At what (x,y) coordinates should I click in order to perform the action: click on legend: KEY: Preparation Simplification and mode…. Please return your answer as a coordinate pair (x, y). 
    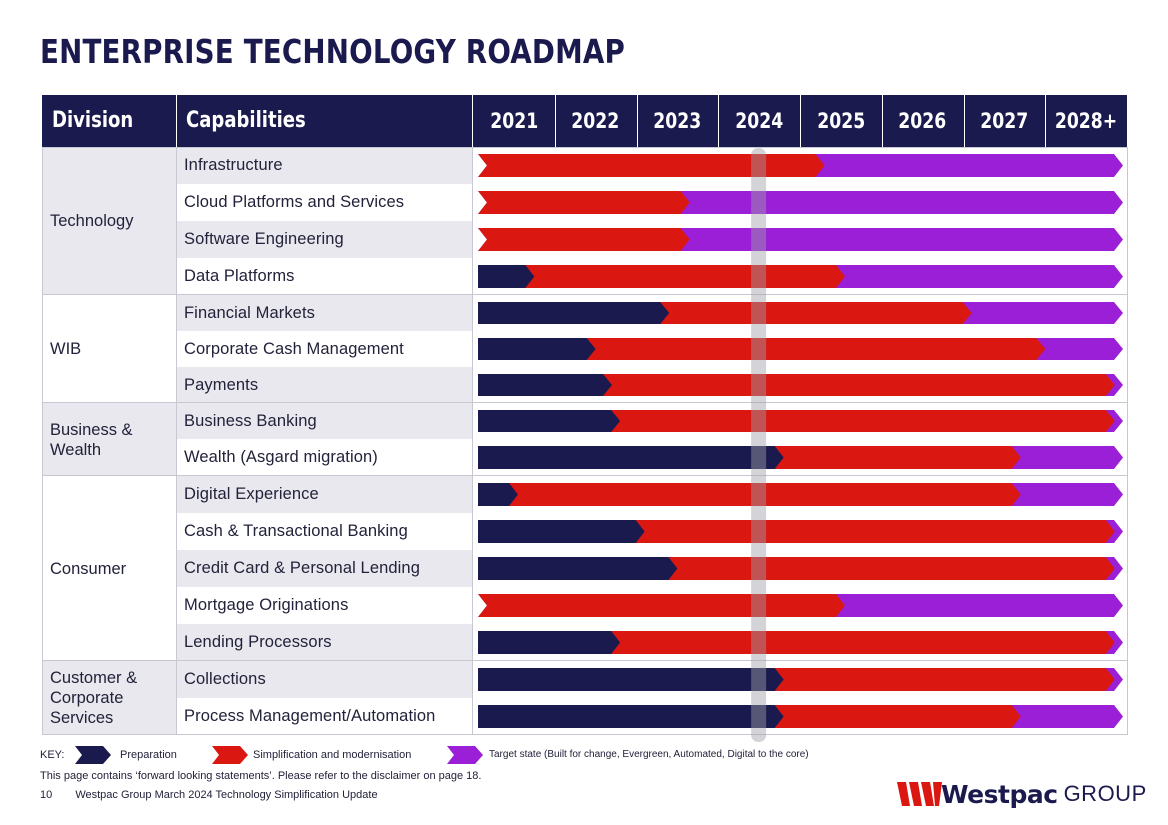
    Looking at the image, I should click on (490, 756).